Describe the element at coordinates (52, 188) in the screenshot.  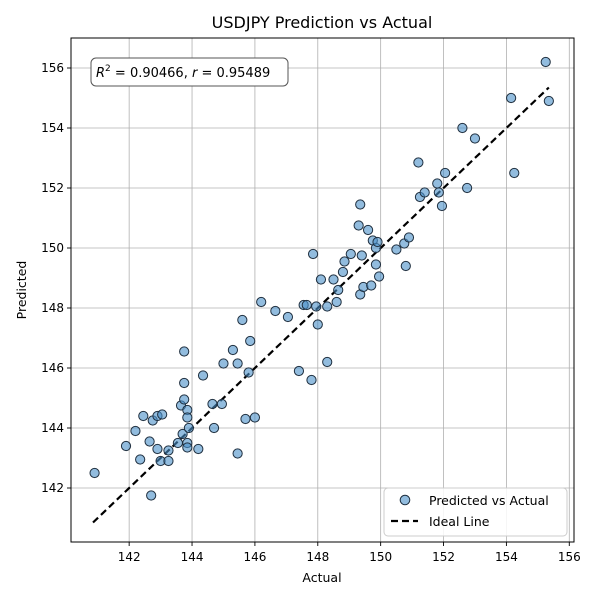
I see `y-tick-label: 152` at that location.